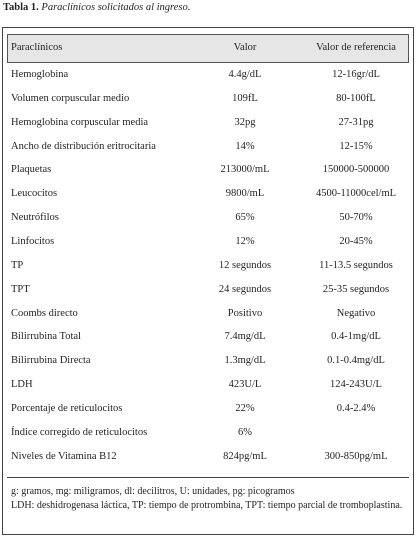  I want to click on table-cell: 1.3mg/dL, so click(245, 361).